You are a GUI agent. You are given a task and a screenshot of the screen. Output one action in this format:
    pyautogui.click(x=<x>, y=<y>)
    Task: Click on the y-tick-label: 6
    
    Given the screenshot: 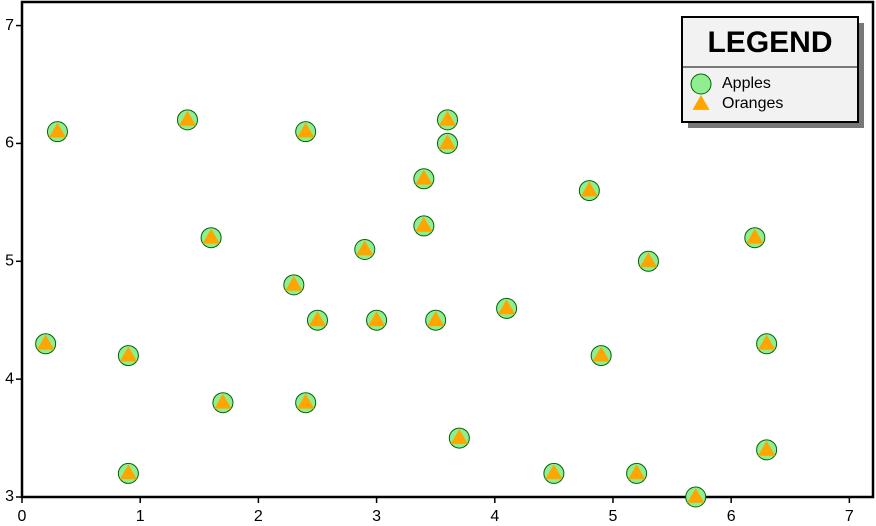 What is the action you would take?
    pyautogui.click(x=9, y=143)
    